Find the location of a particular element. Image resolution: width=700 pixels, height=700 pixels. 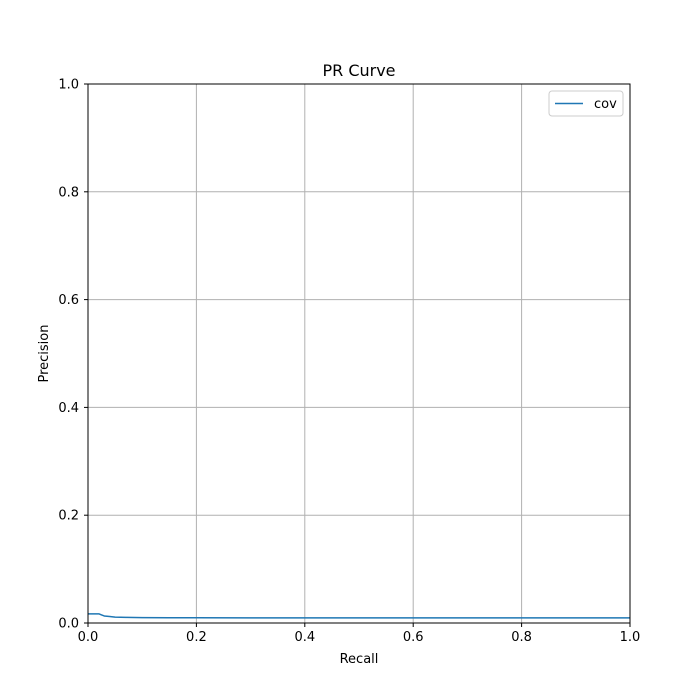

y-tick-label: 0.0 is located at coordinates (68, 624).